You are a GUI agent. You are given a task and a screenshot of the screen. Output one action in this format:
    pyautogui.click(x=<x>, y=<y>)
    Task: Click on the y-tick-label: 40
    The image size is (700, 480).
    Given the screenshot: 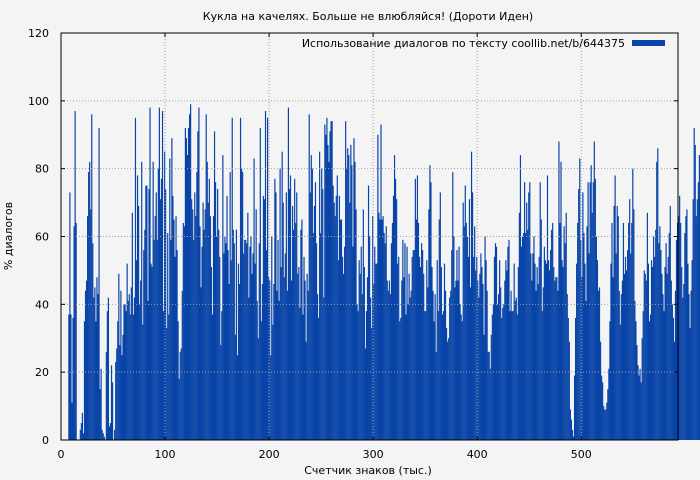 What is the action you would take?
    pyautogui.click(x=42, y=304)
    